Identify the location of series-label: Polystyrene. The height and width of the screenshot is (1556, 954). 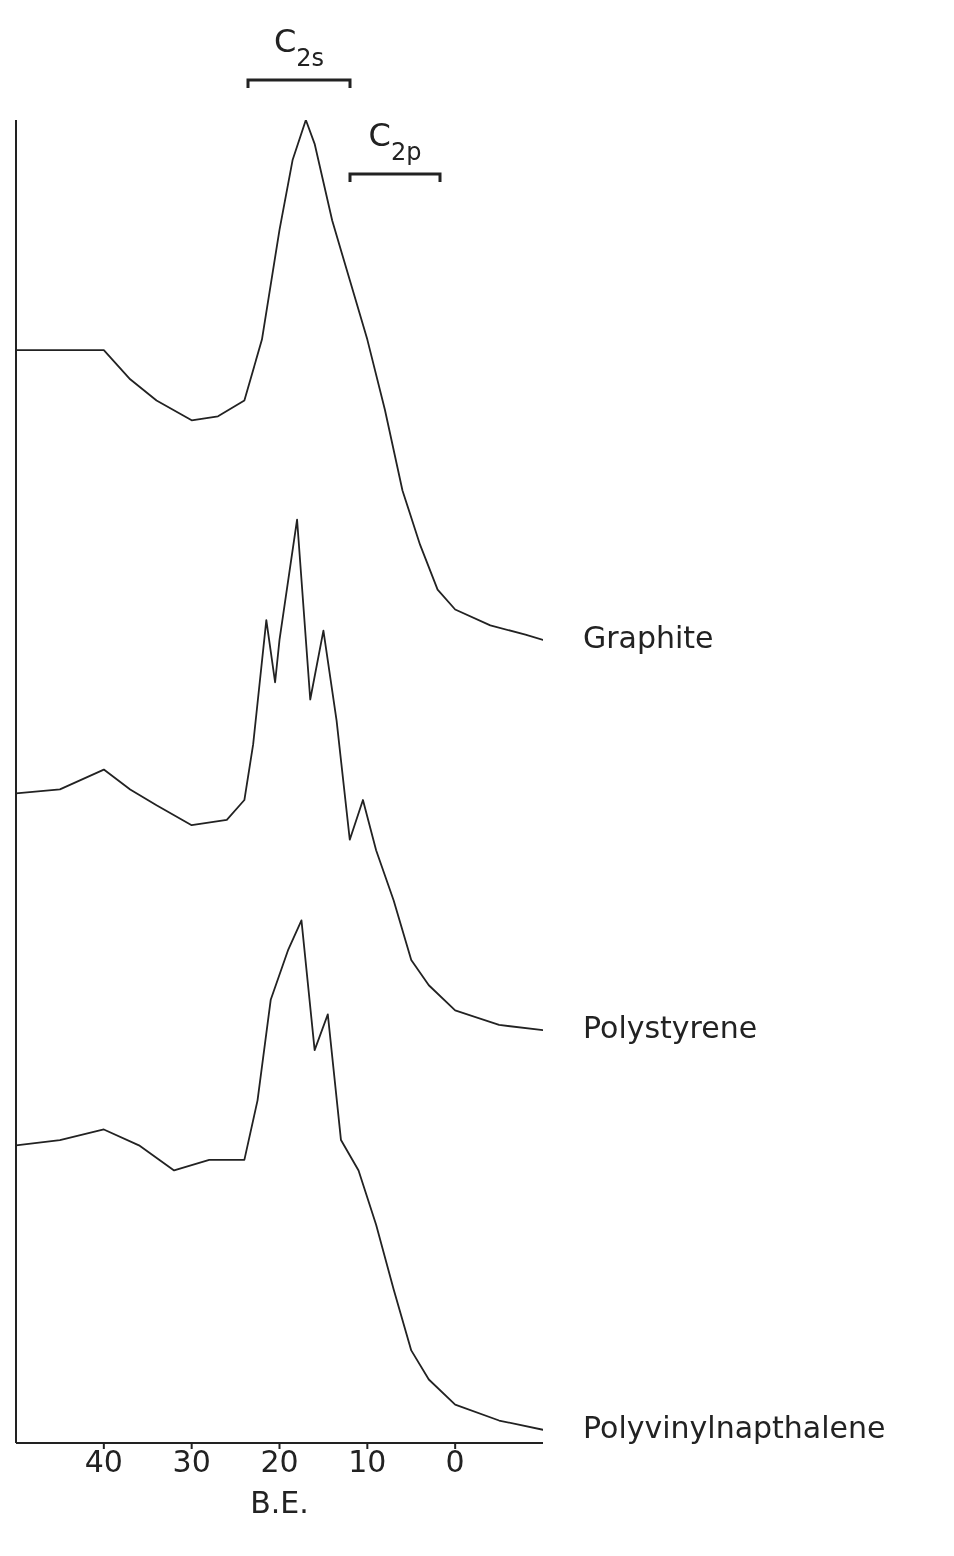
(670, 1028).